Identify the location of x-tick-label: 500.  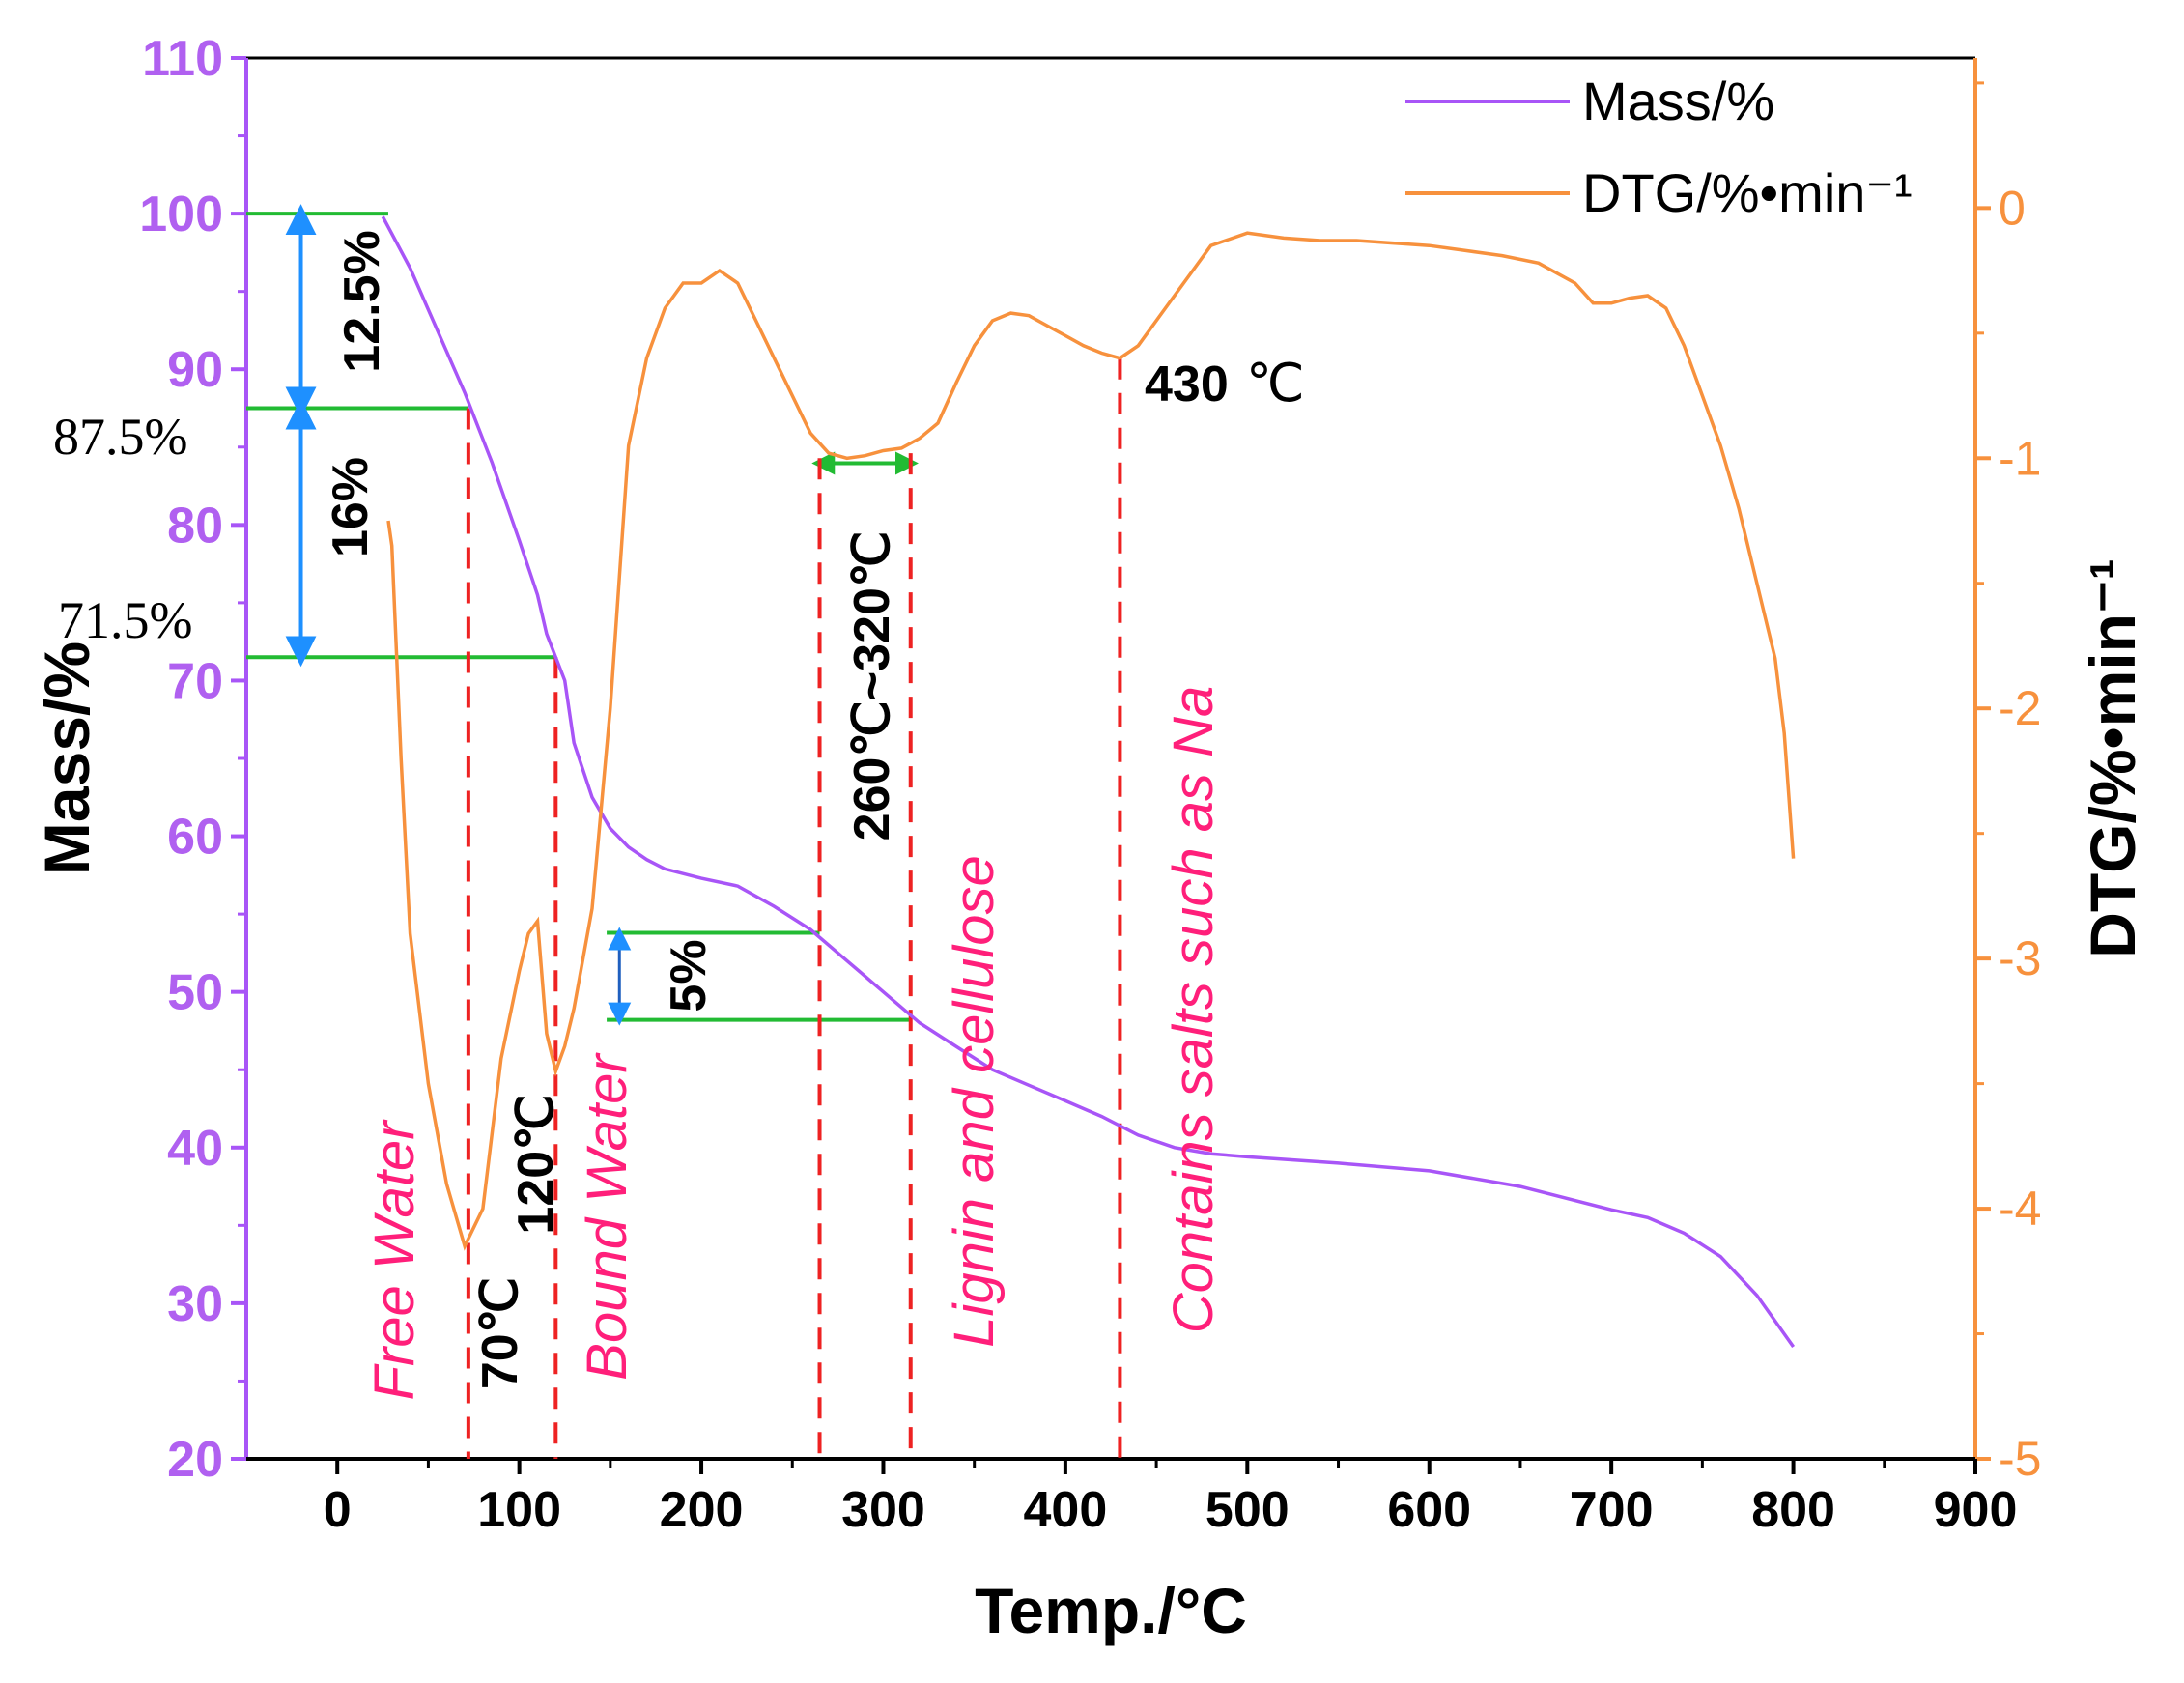
(1247, 1510).